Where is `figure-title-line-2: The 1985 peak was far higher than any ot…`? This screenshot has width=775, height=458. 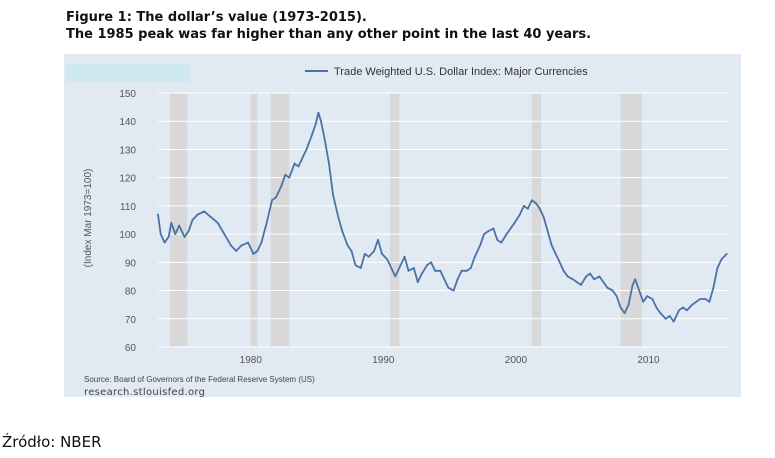 figure-title-line-2: The 1985 peak was far higher than any ot… is located at coordinates (329, 34).